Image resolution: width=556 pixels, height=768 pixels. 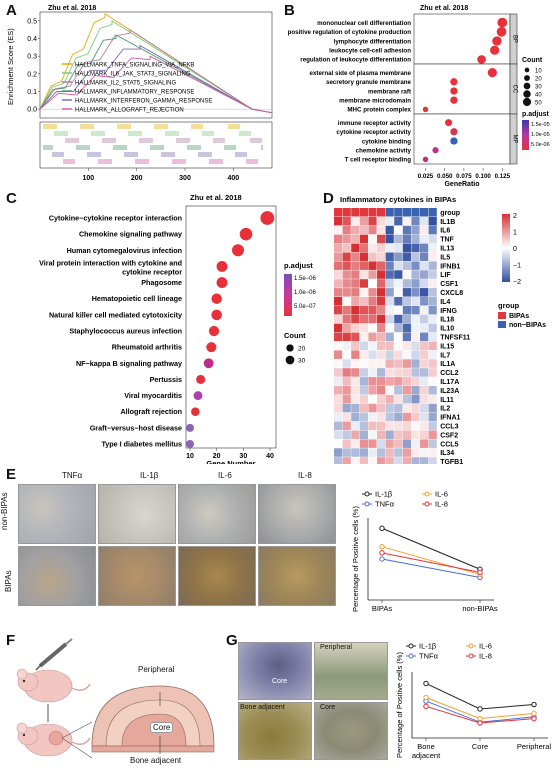 I want to click on b-count-legend-title: Count, so click(x=532, y=60).